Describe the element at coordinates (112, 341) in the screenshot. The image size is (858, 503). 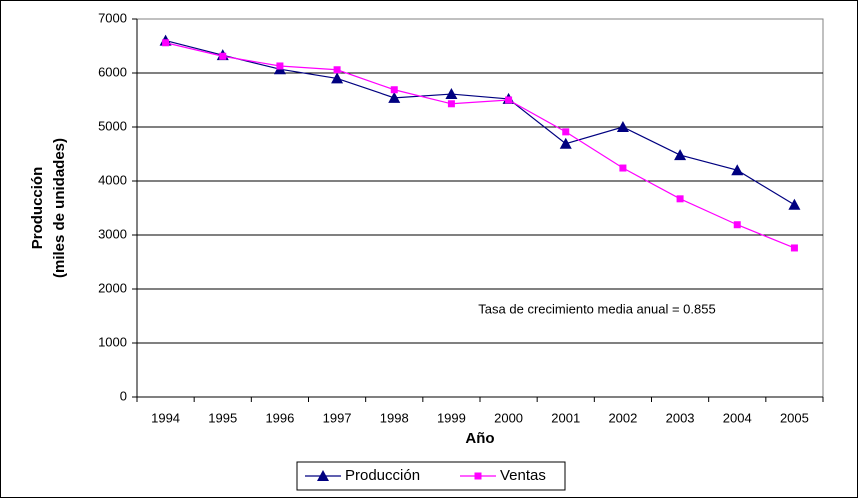
I see `y-tick-label: 1000` at that location.